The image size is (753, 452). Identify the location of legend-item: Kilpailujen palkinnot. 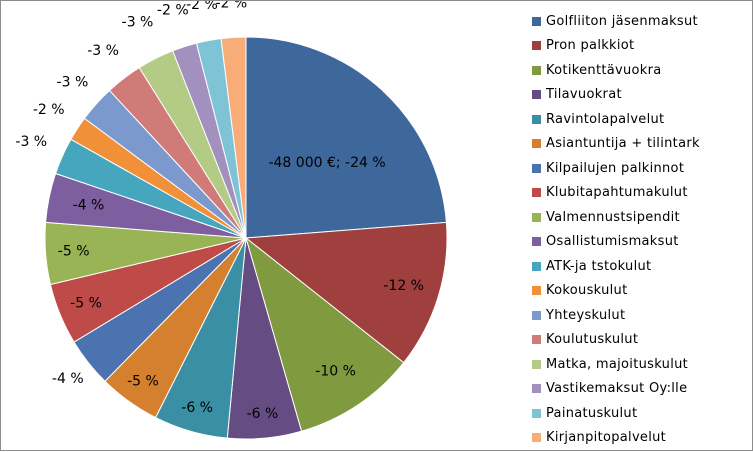
(639, 168).